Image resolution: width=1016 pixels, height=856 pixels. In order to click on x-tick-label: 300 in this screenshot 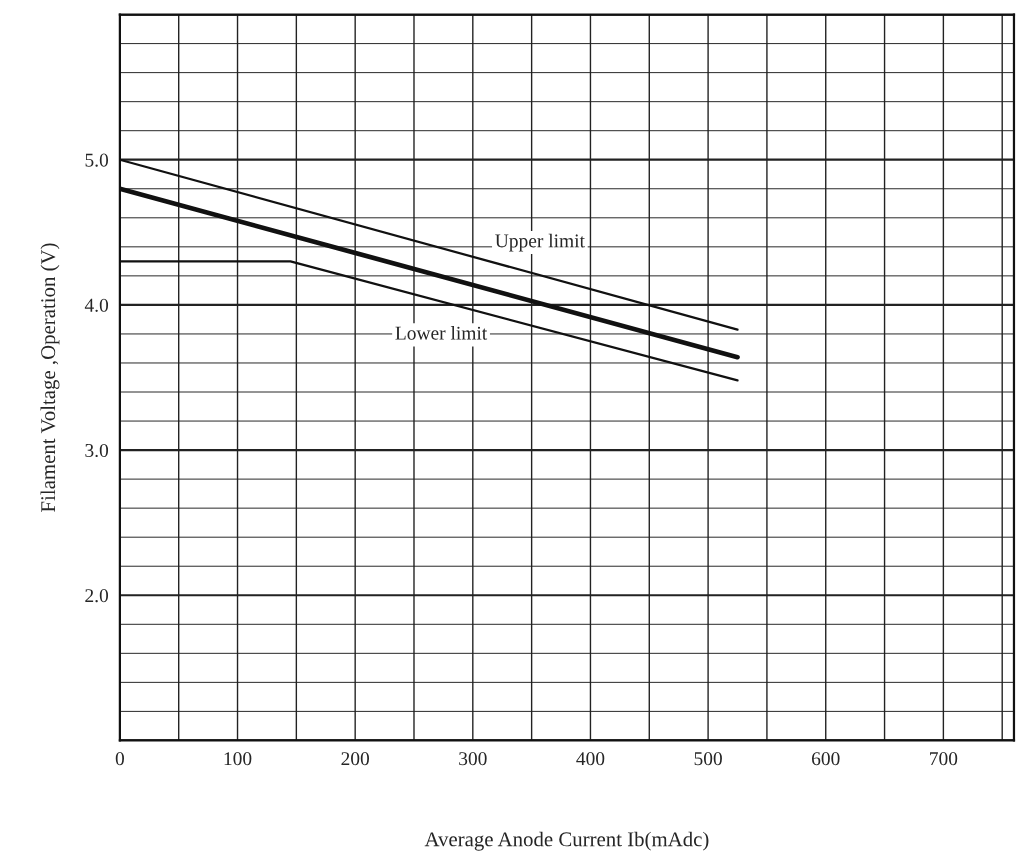, I will do `click(473, 759)`.